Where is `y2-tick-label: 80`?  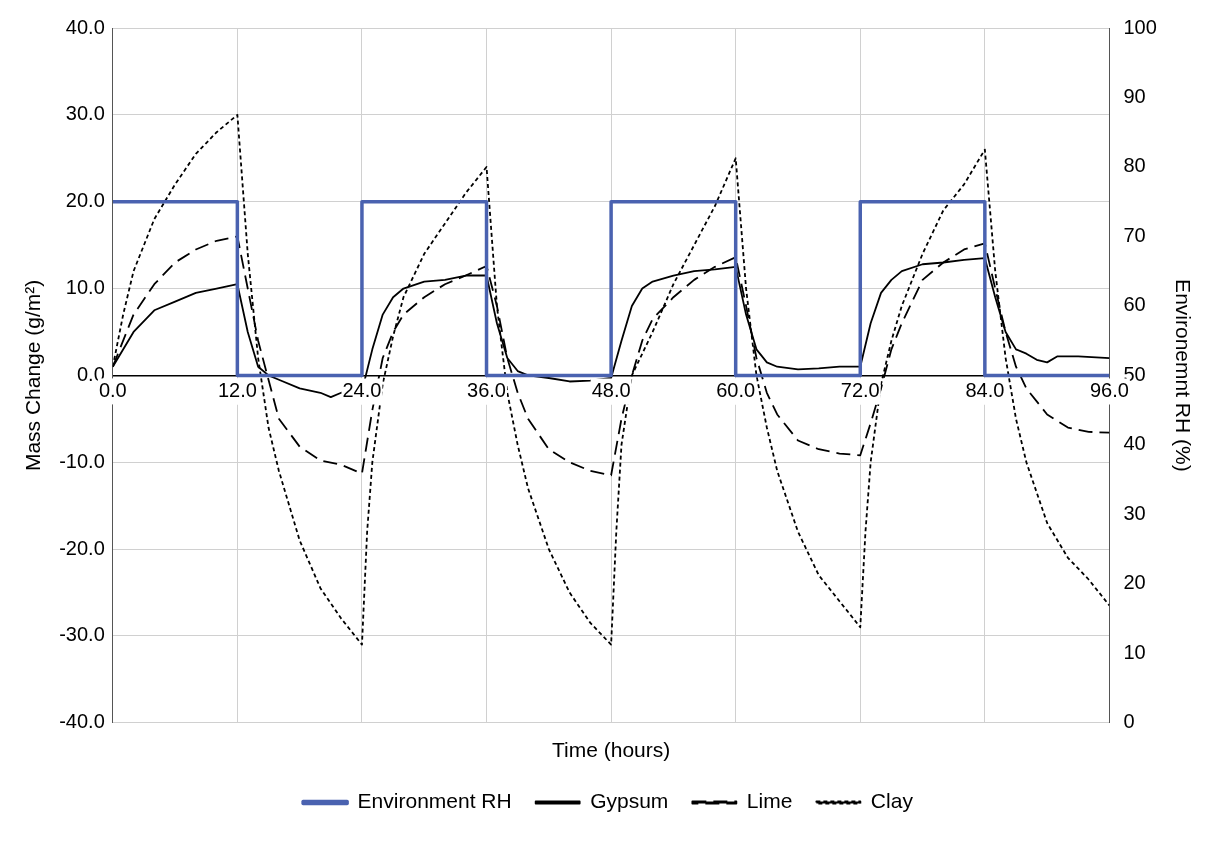
y2-tick-label: 80 is located at coordinates (1134, 165).